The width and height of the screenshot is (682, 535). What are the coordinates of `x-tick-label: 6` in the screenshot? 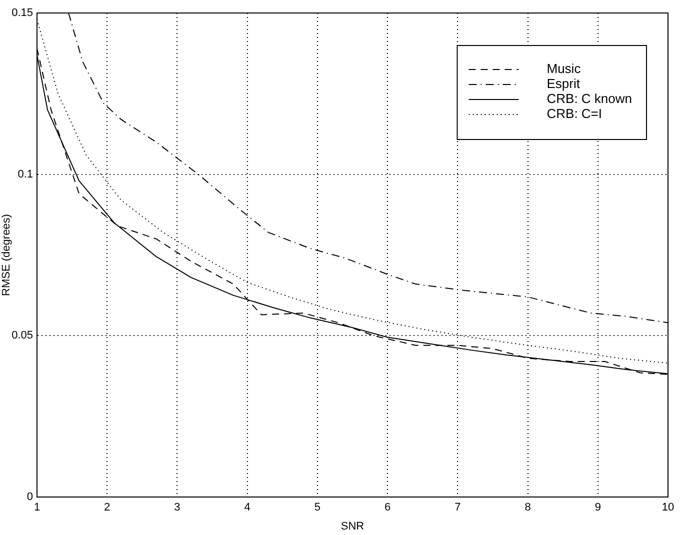 It's located at (387, 508).